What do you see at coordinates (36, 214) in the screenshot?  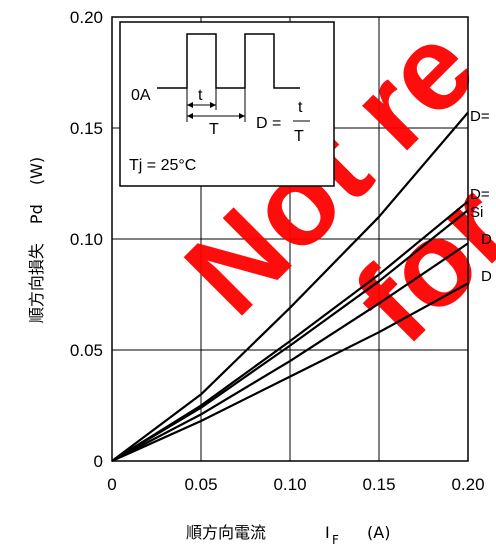 I see `y-axis-symbol: Pd` at bounding box center [36, 214].